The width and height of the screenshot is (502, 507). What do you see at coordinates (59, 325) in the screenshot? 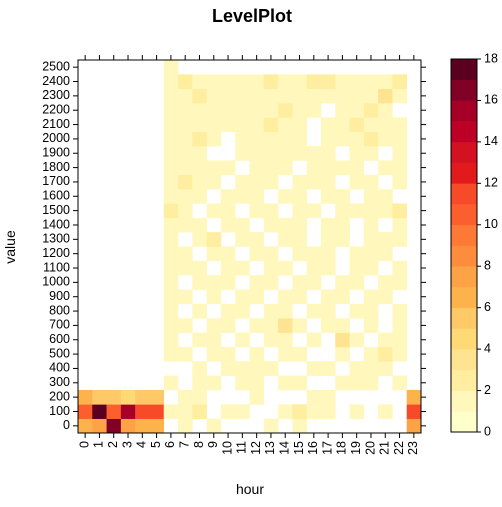
I see `y-tick-label: 700` at bounding box center [59, 325].